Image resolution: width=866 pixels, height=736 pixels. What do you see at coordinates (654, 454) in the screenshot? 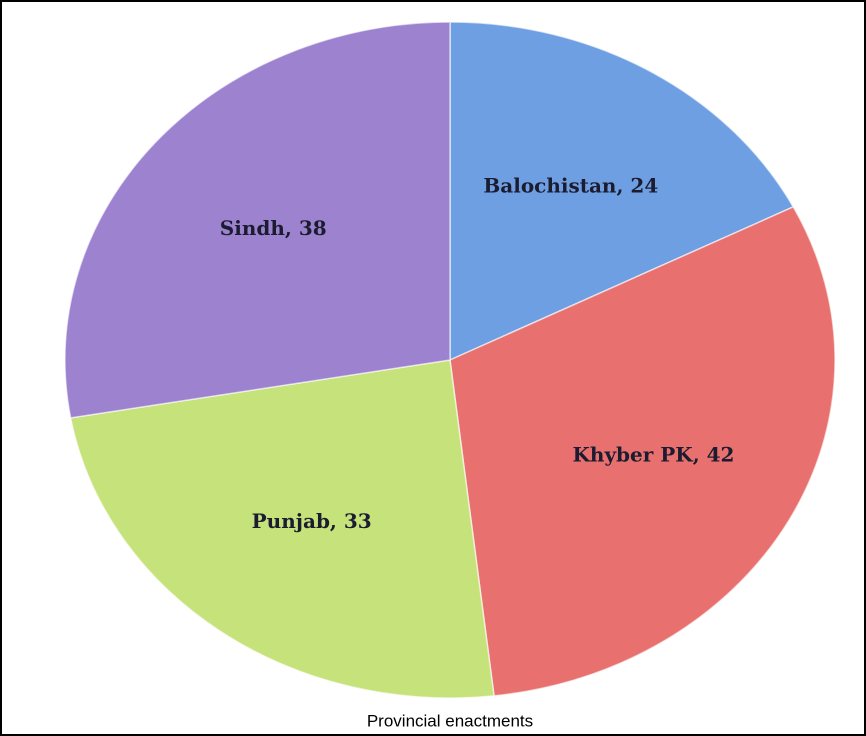
I see `data-label: Khyber PK, 42` at bounding box center [654, 454].